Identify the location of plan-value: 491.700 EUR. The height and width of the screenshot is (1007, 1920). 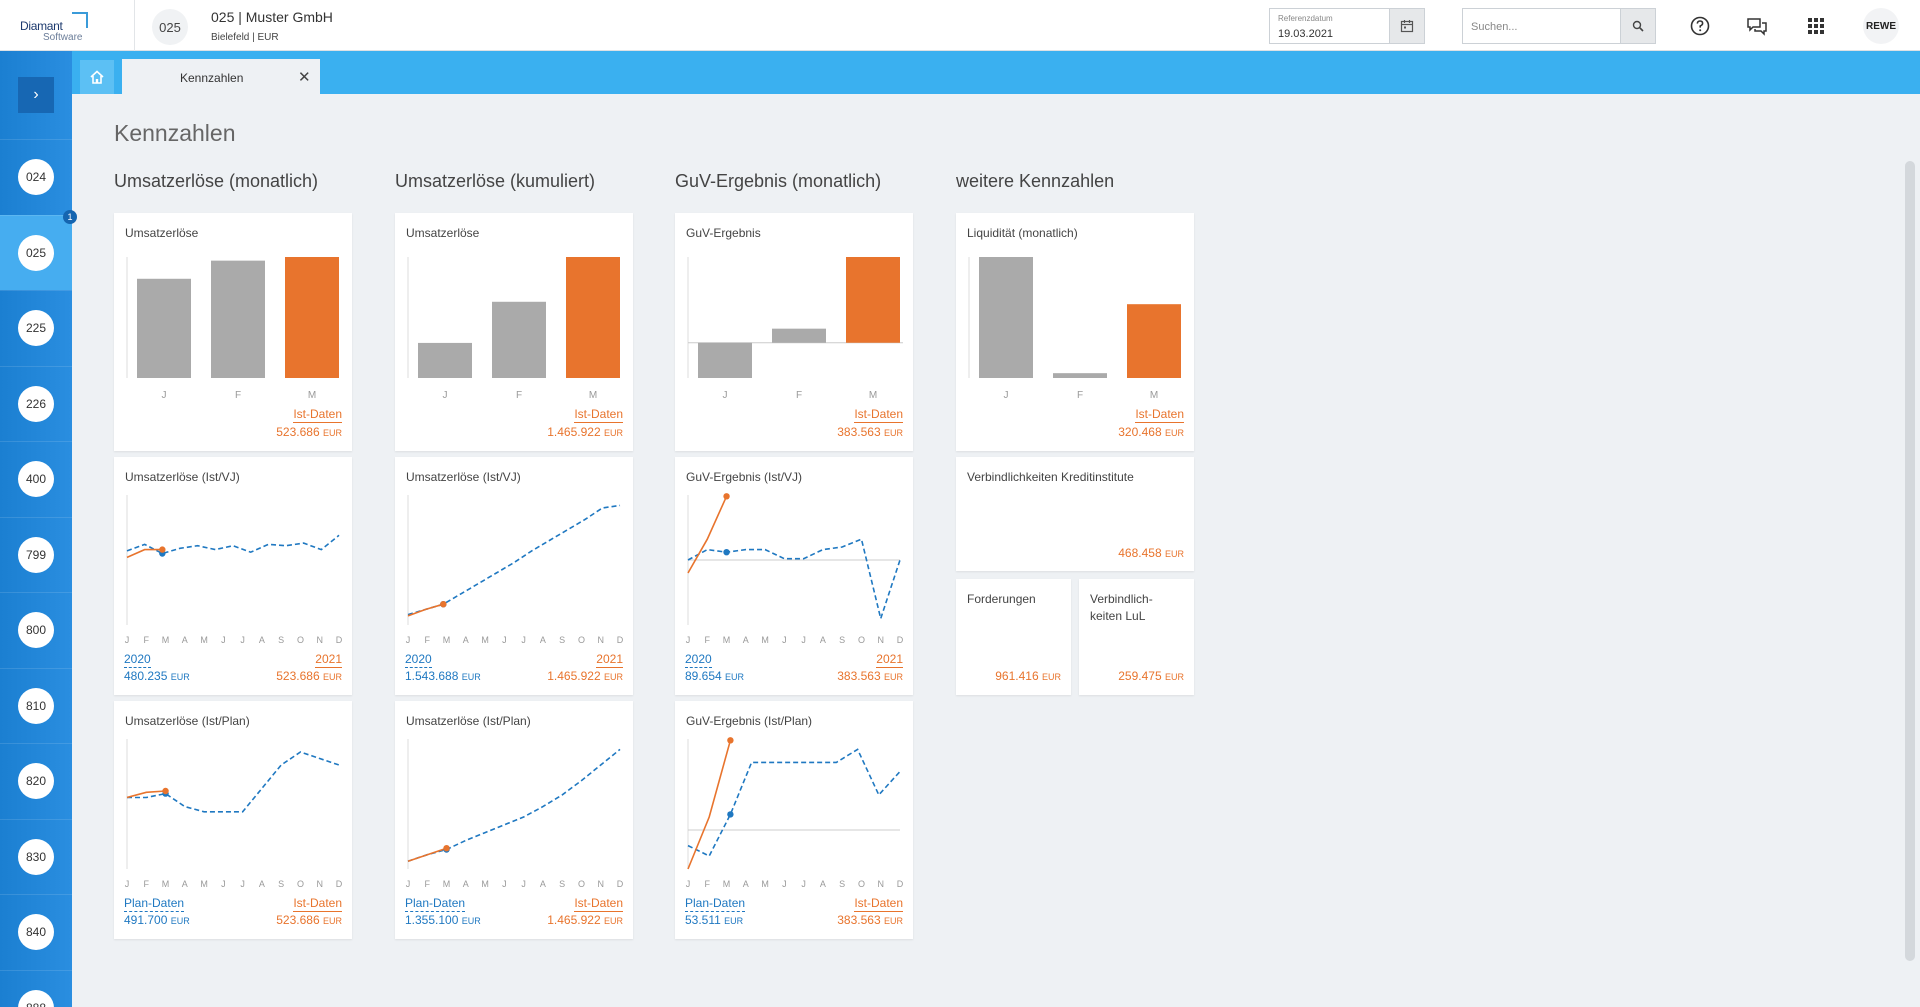
(157, 920).